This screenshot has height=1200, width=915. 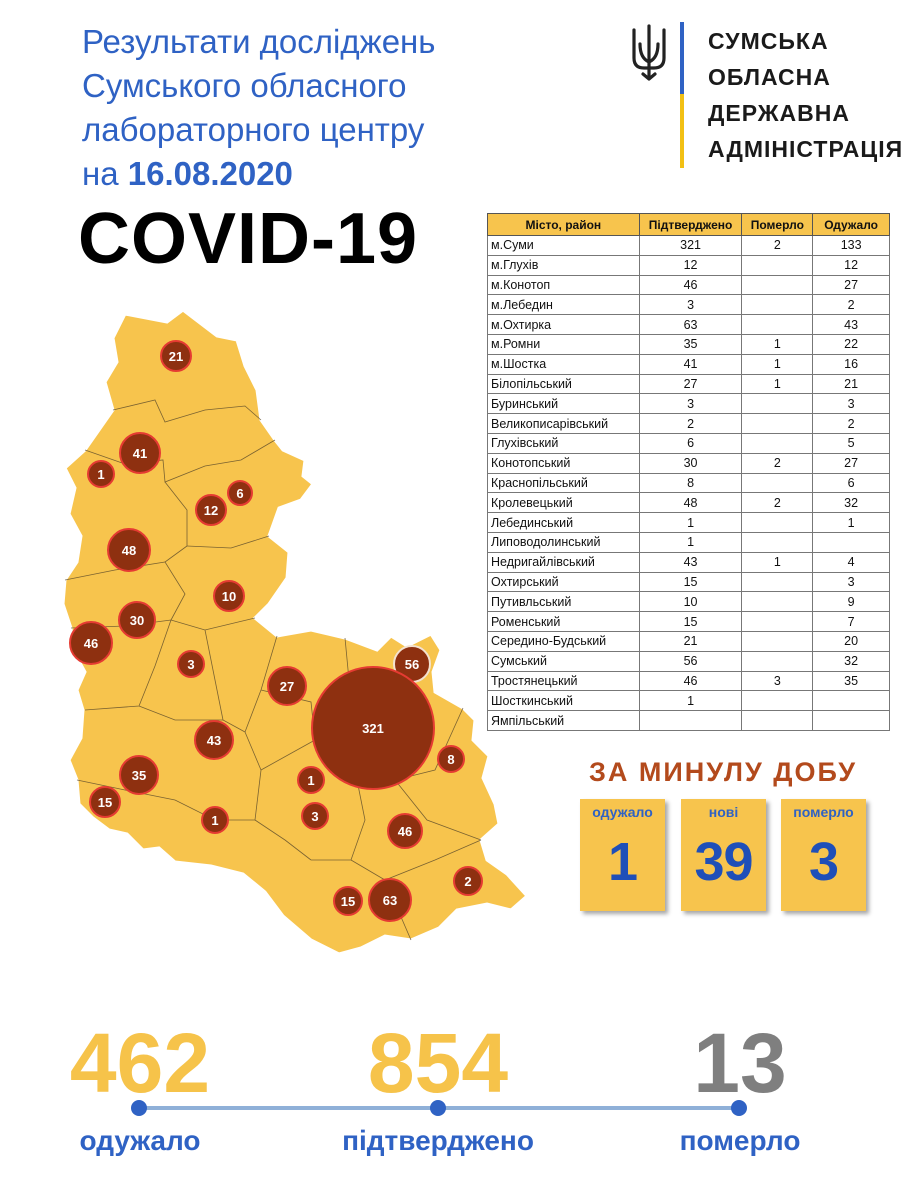 I want to click on table-row: Великописарівський 2 2, so click(x=688, y=423).